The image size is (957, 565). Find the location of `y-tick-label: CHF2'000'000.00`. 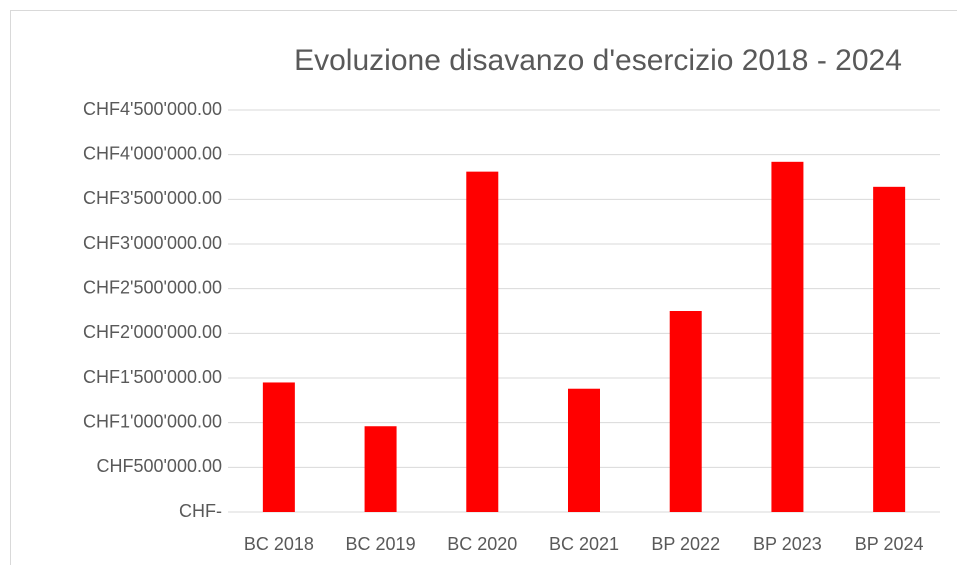

y-tick-label: CHF2'000'000.00 is located at coordinates (152, 332).